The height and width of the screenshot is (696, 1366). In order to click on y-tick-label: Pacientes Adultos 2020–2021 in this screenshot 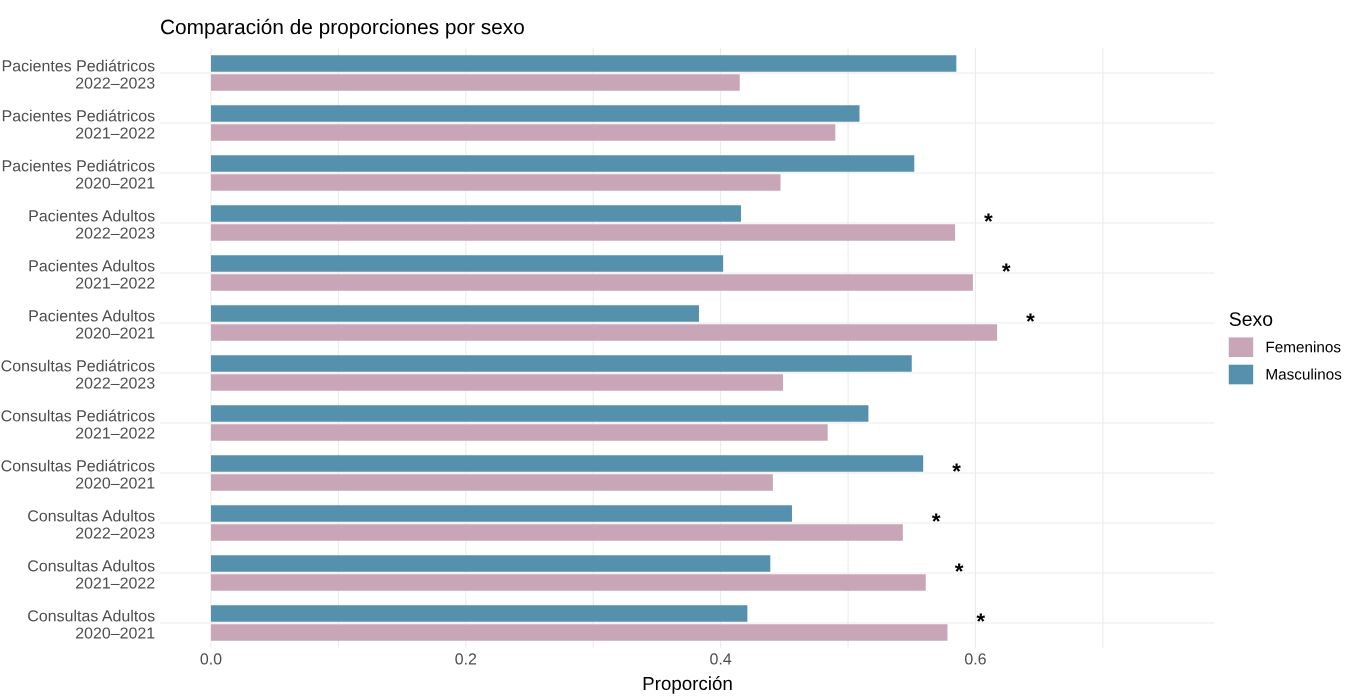, I will do `click(92, 324)`.